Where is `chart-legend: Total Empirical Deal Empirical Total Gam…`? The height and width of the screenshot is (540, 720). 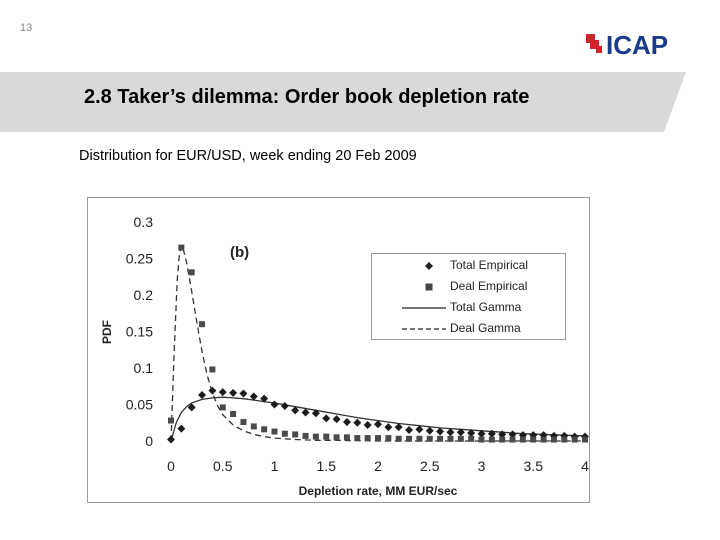
chart-legend: Total Empirical Deal Empirical Total Gam… is located at coordinates (468, 296).